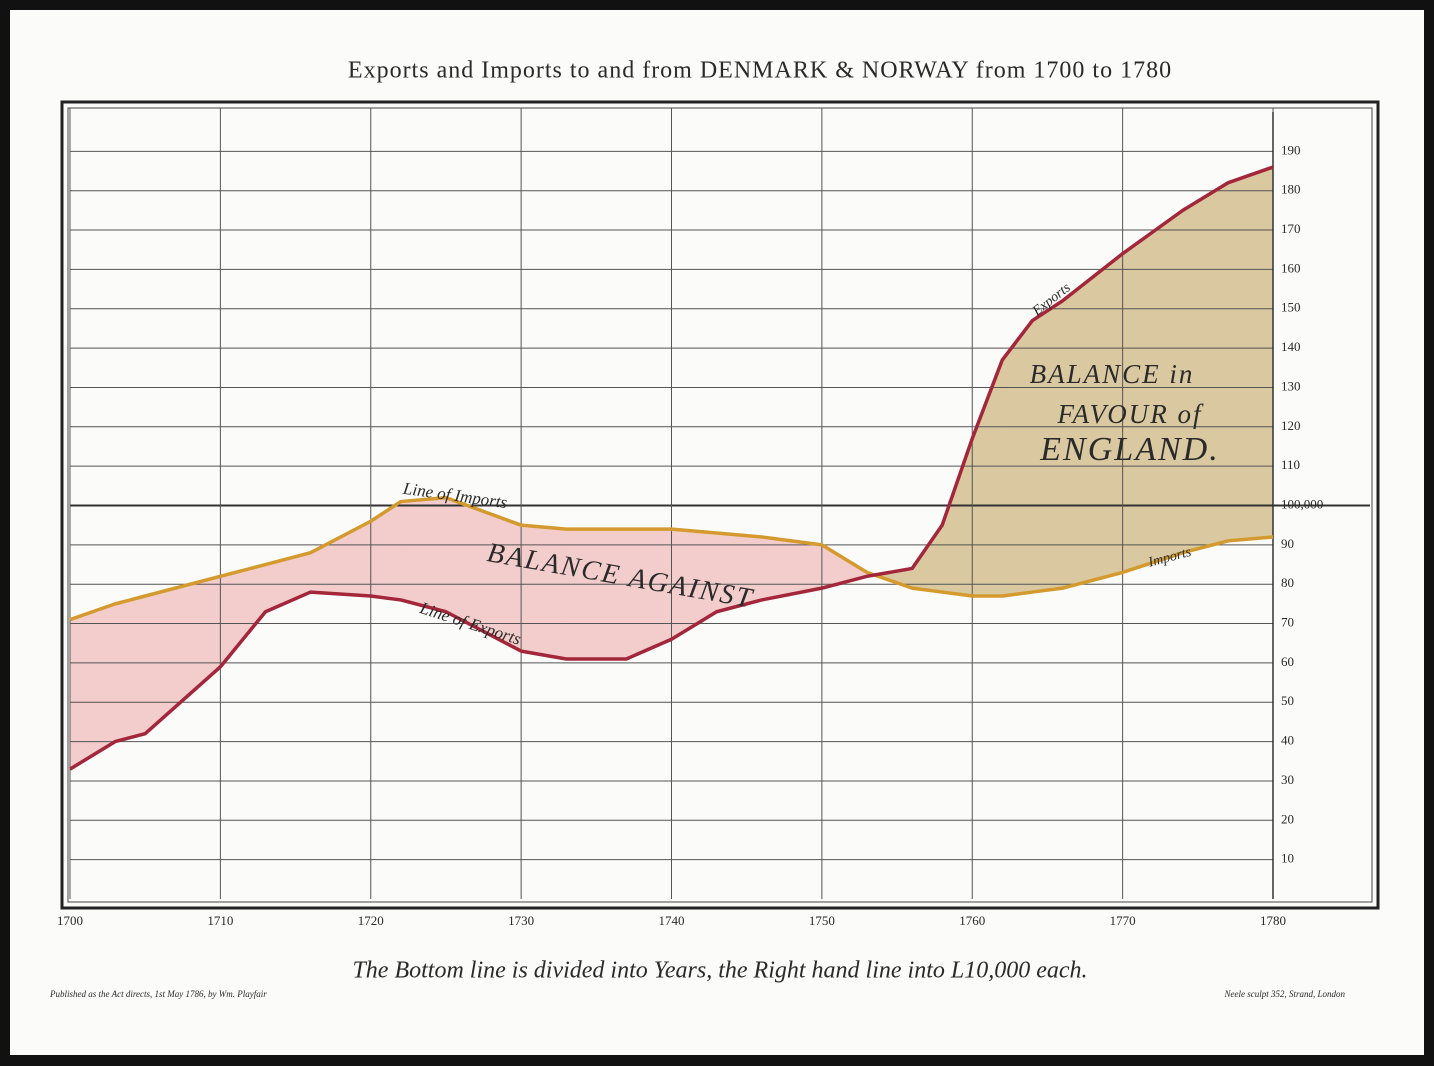 This screenshot has width=1434, height=1066. What do you see at coordinates (1287, 700) in the screenshot?
I see `y-tick-label: 50` at bounding box center [1287, 700].